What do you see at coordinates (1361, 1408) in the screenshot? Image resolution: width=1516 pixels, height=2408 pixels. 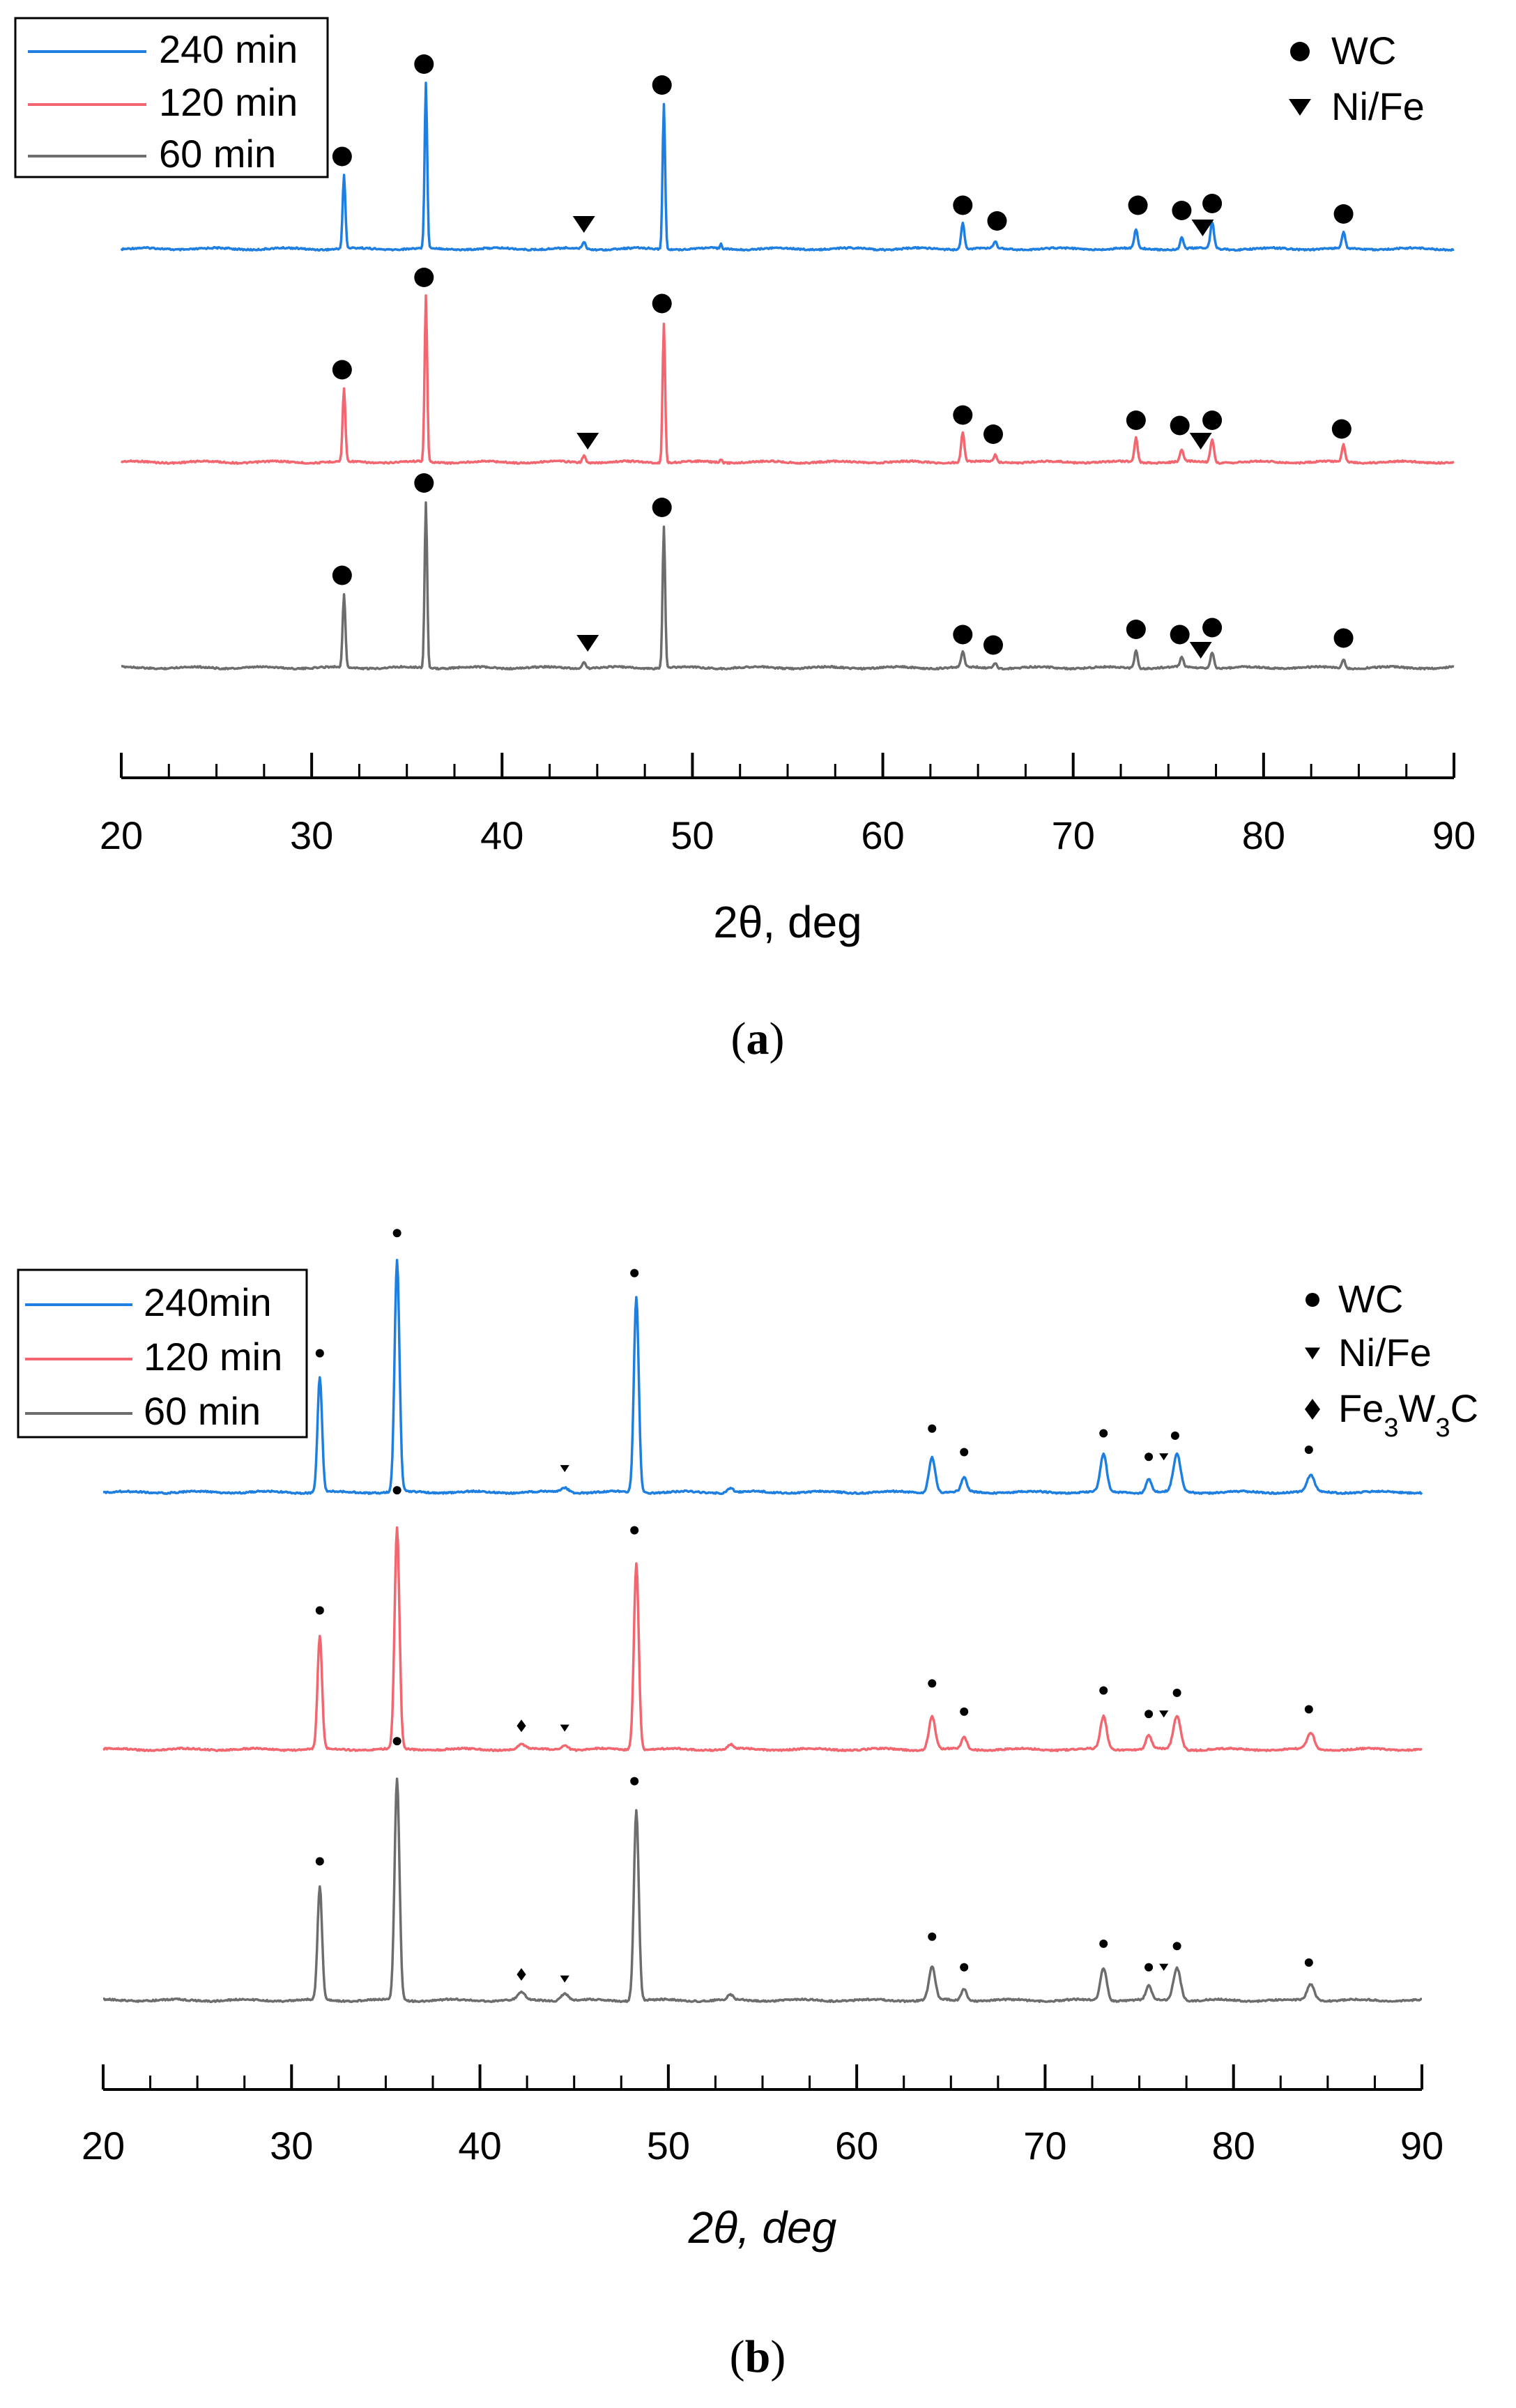 I see `phase-label-part: Fe` at bounding box center [1361, 1408].